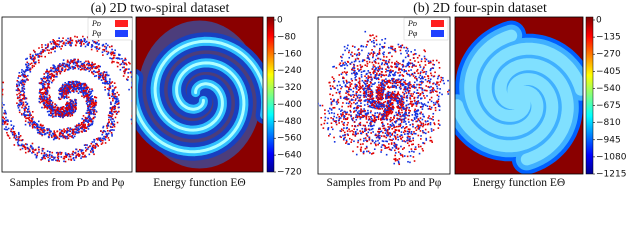 This screenshot has height=240, width=640. I want to click on heatmap-arm, so click(531, 82).